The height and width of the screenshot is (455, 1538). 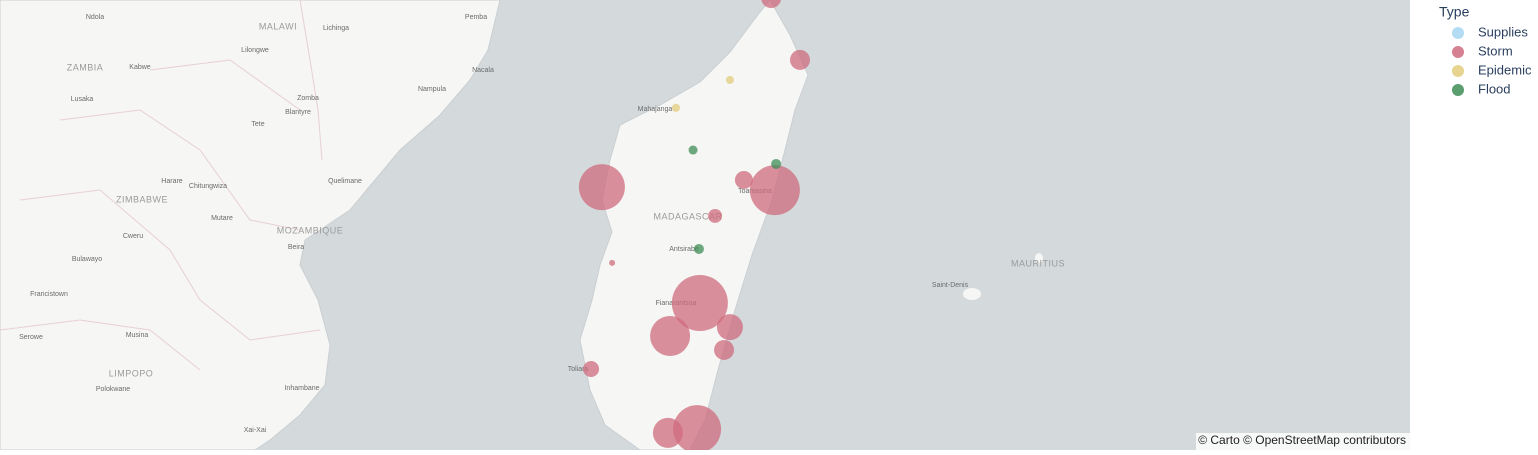 What do you see at coordinates (255, 430) in the screenshot?
I see `map-label: Xai-Xai` at bounding box center [255, 430].